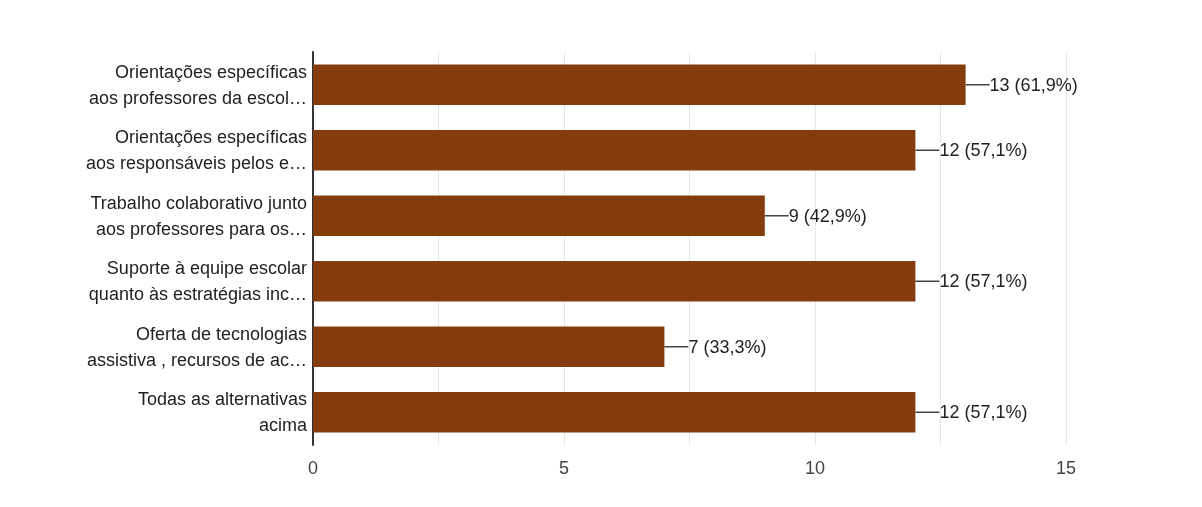  What do you see at coordinates (222, 412) in the screenshot?
I see `y-tick-label: Todas as alternativas acima` at bounding box center [222, 412].